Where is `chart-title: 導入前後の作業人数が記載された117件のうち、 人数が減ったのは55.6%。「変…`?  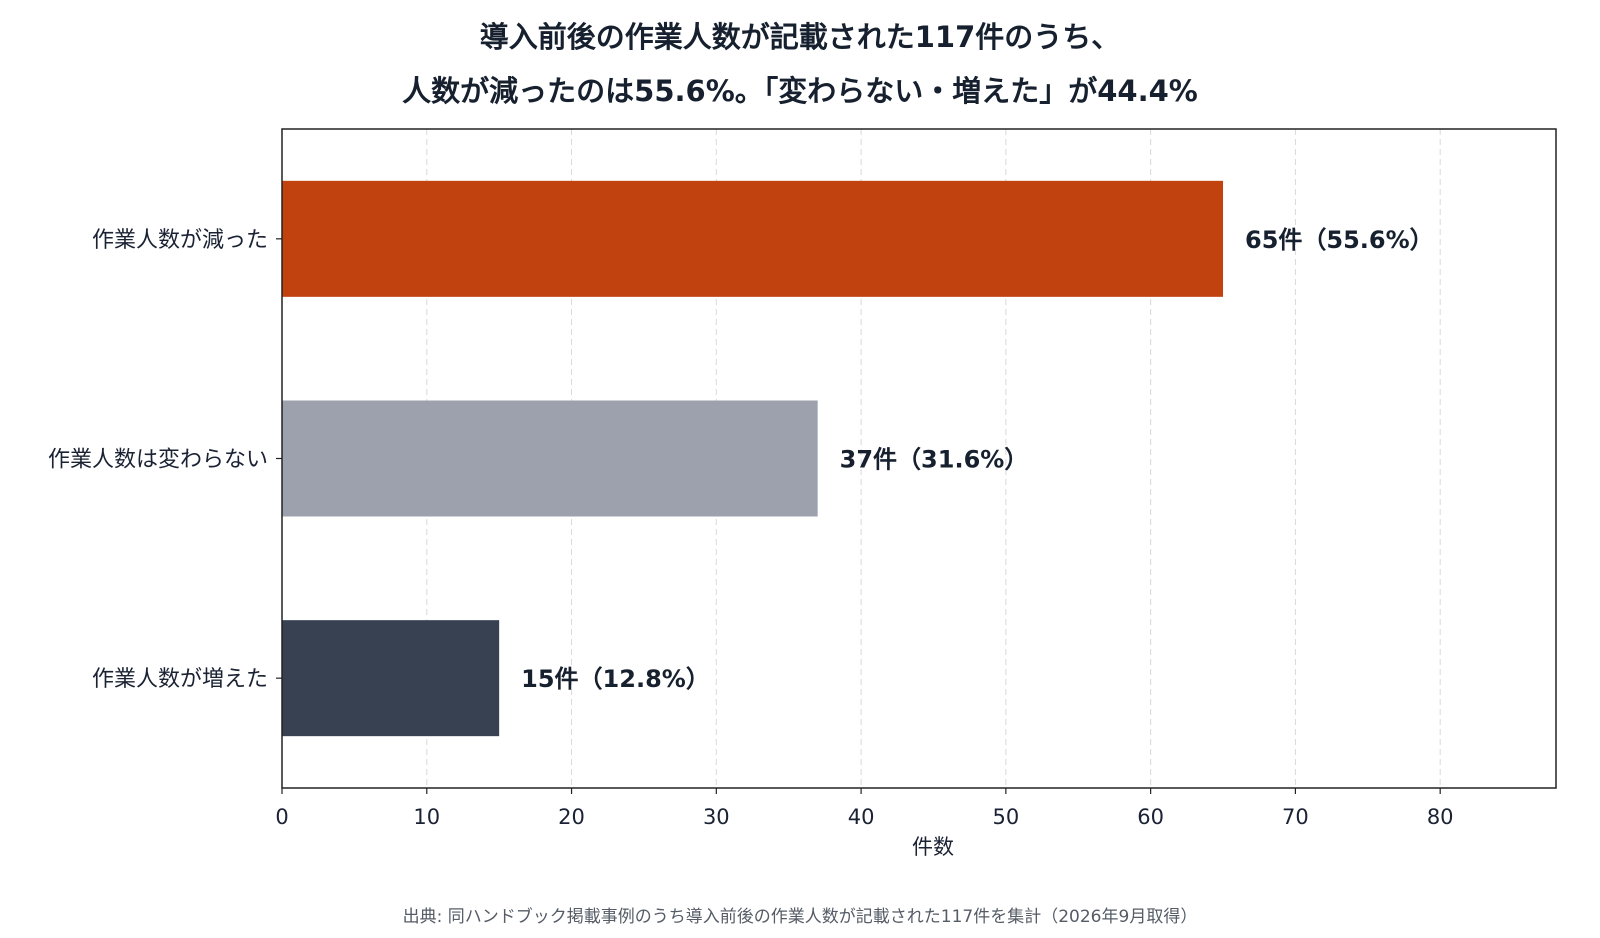
chart-title: 導入前後の作業人数が記載された117件のうち、 人数が減ったのは55.6%。「変… is located at coordinates (800, 64).